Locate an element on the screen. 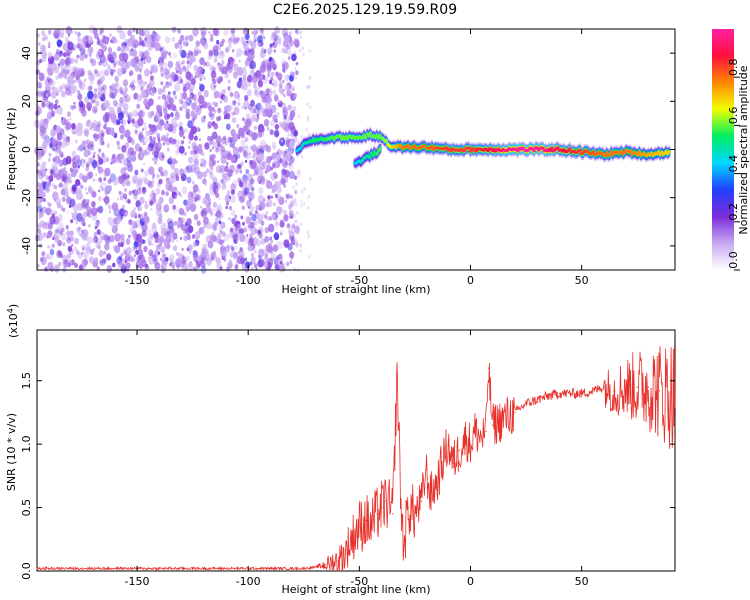 This screenshot has width=750, height=600. snr-scale-label: (x104) is located at coordinates (13, 321).